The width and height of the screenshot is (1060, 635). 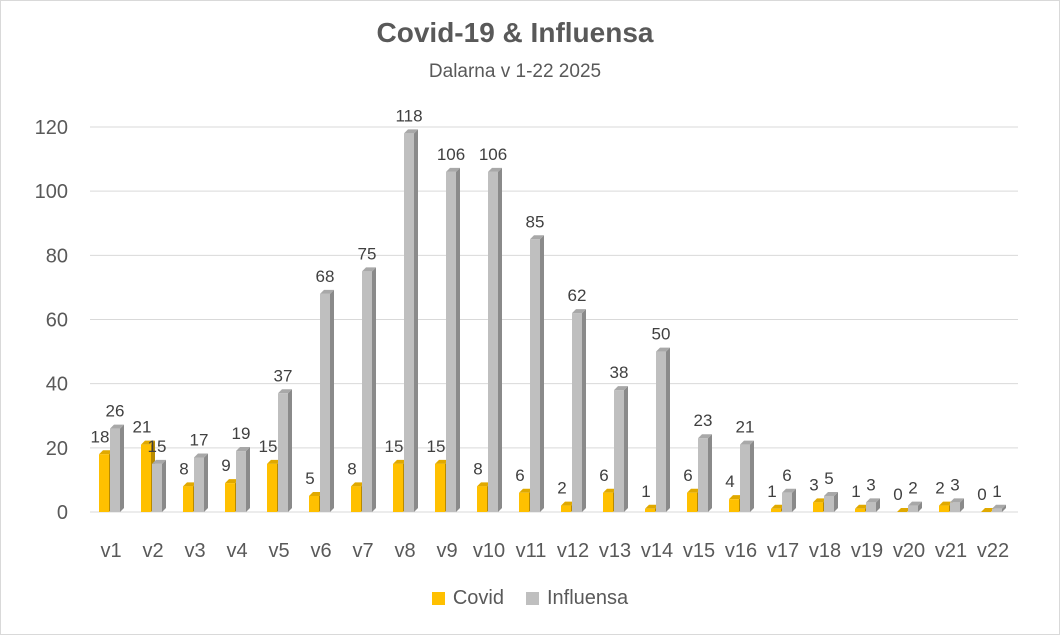 What do you see at coordinates (515, 32) in the screenshot?
I see `chart-title: Covid-19 & Influensa` at bounding box center [515, 32].